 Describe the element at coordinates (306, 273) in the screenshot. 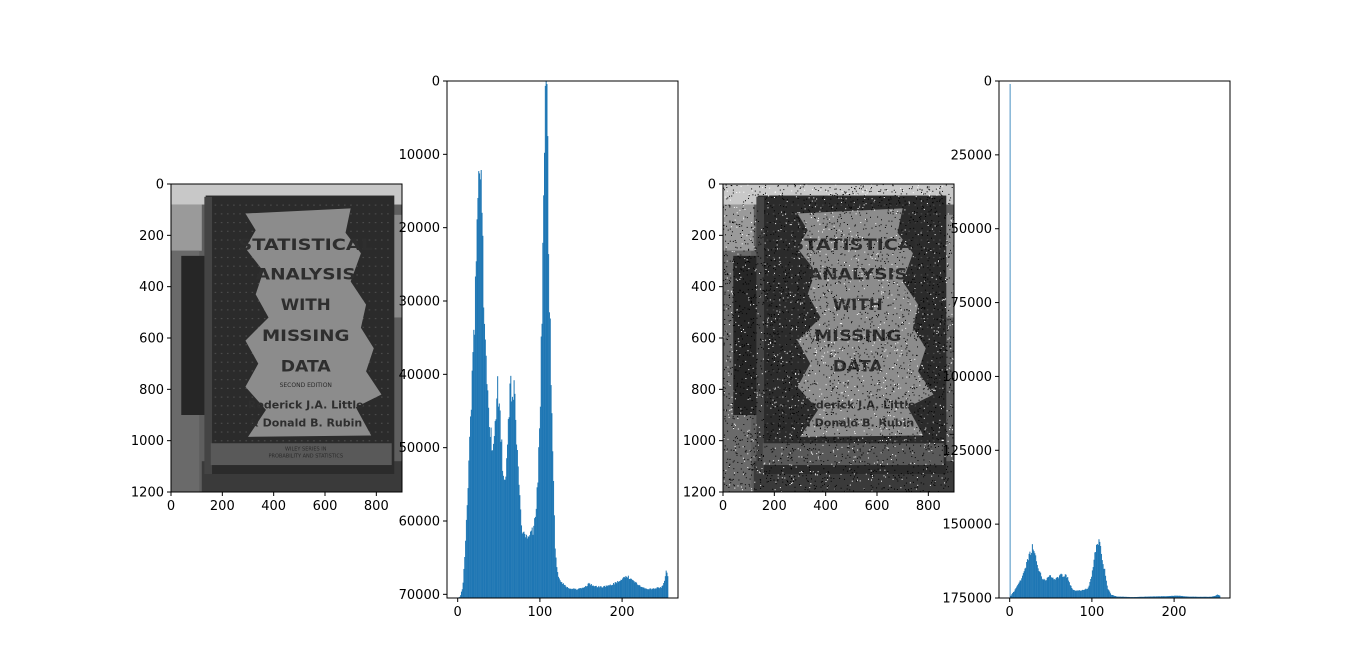

I see `cover-title-line: ANALYSIS` at that location.